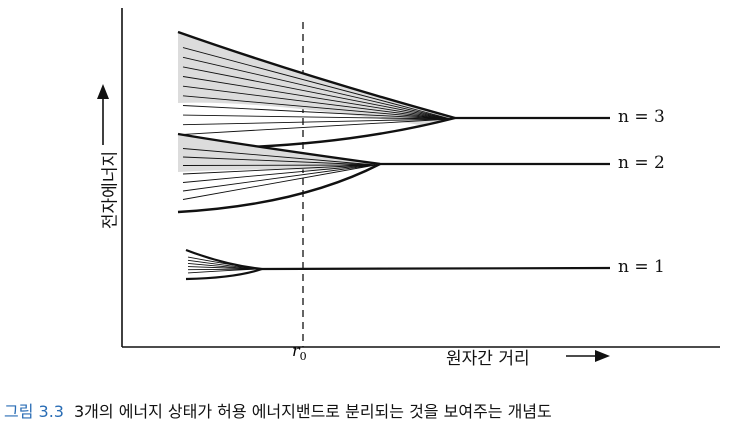  I want to click on x-axis-arrow, so click(588, 356).